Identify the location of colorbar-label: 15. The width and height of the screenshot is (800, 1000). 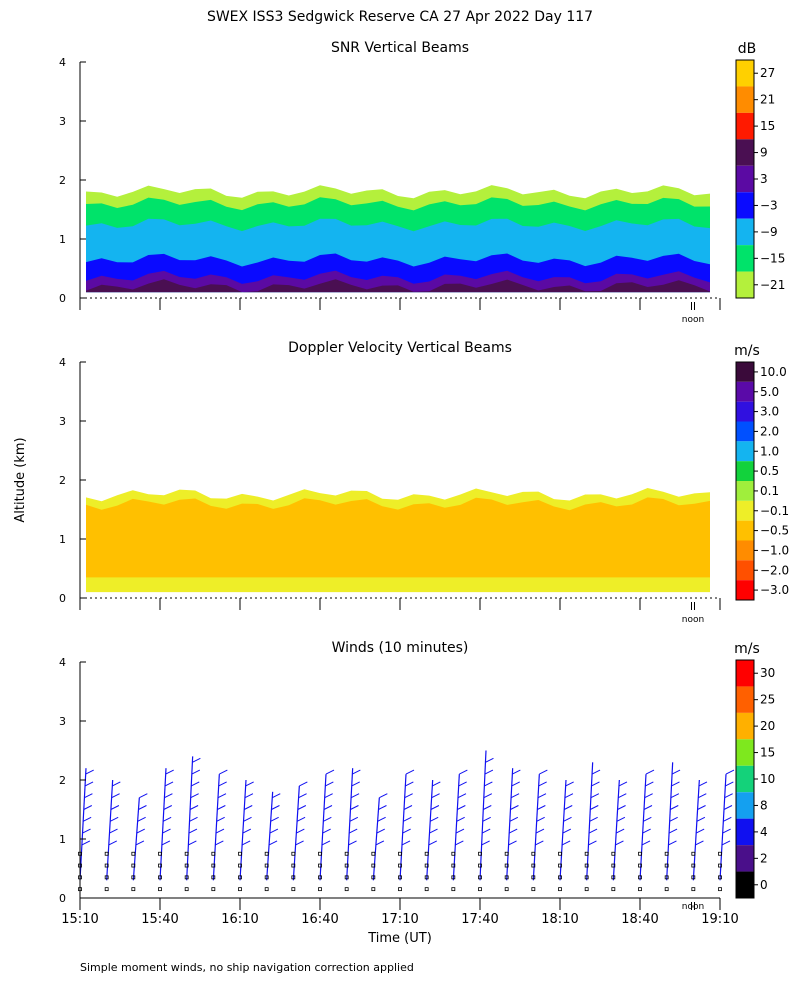
(767, 126).